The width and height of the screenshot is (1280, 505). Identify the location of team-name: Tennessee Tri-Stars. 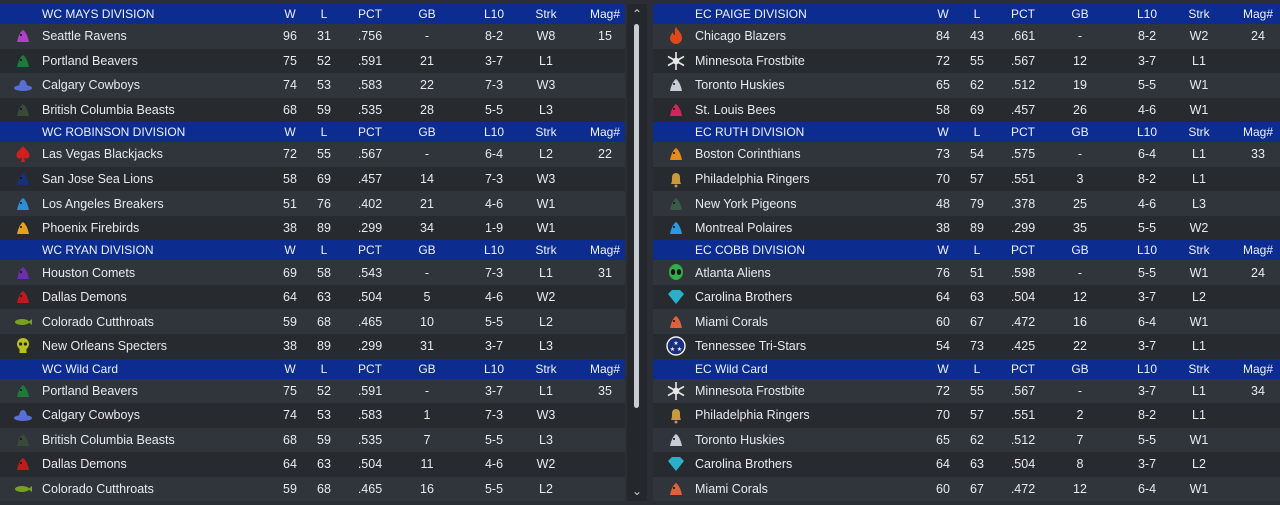
(751, 346).